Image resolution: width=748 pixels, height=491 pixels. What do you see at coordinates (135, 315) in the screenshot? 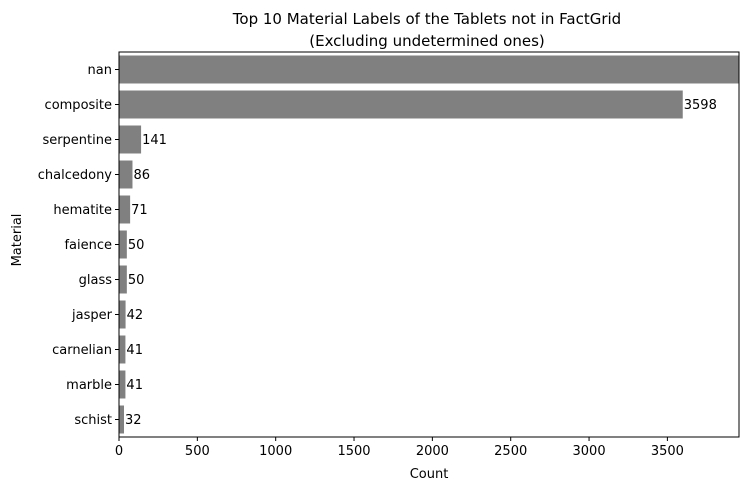
I see `data-label-jasper: 42` at bounding box center [135, 315].